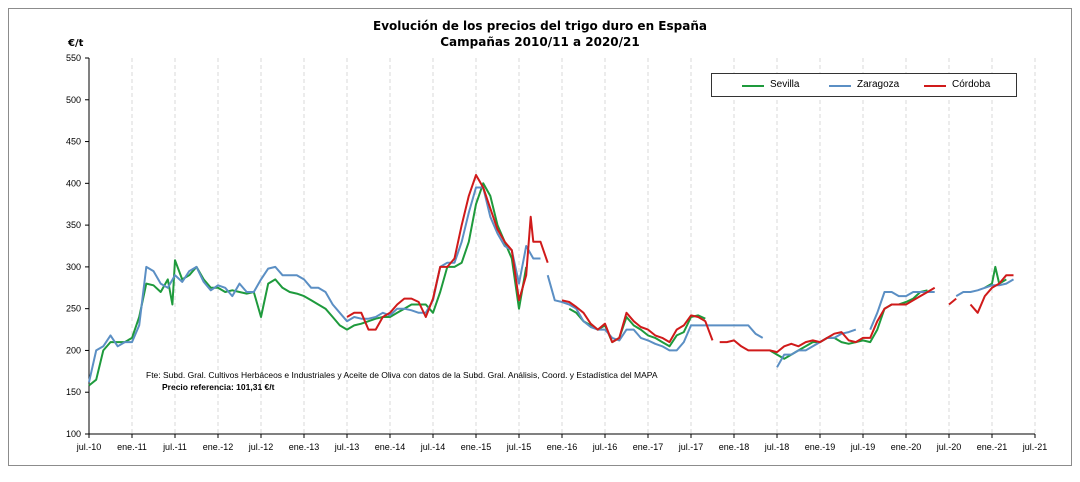 This screenshot has width=1080, height=482. What do you see at coordinates (73, 58) in the screenshot?
I see `y-tick-label: 550` at bounding box center [73, 58].